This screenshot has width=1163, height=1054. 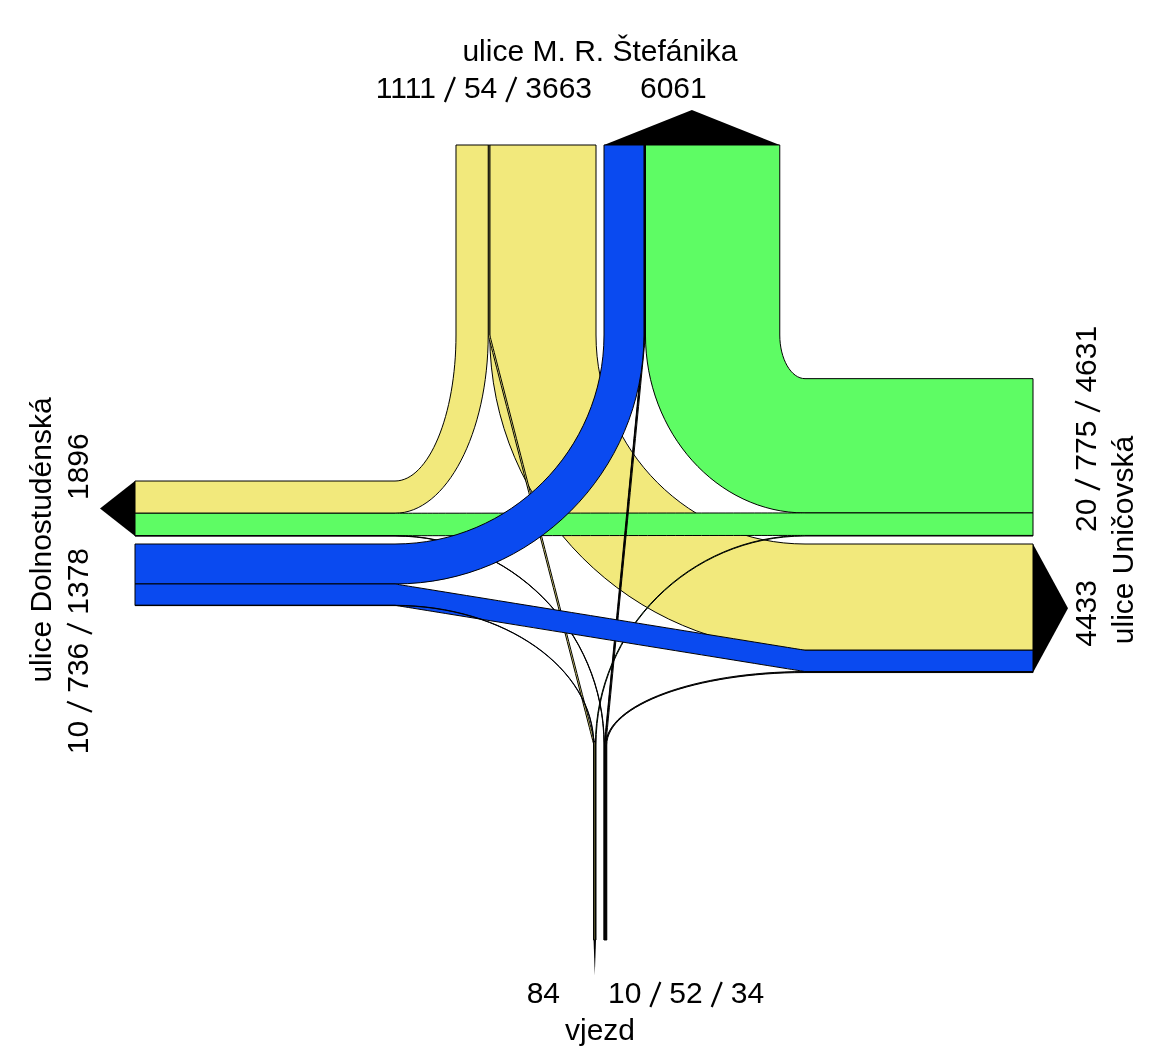 I want to click on data-label: 54, so click(x=480, y=88).